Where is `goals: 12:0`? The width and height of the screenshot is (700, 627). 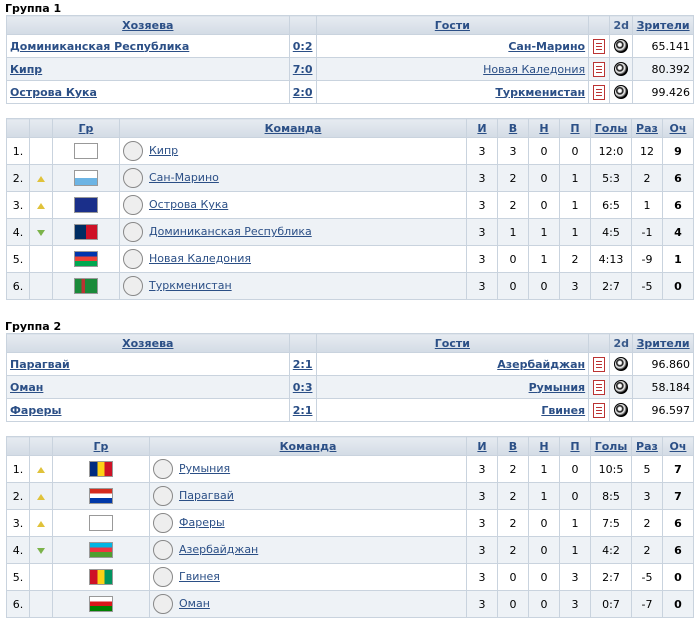 goals: 12:0 is located at coordinates (611, 151).